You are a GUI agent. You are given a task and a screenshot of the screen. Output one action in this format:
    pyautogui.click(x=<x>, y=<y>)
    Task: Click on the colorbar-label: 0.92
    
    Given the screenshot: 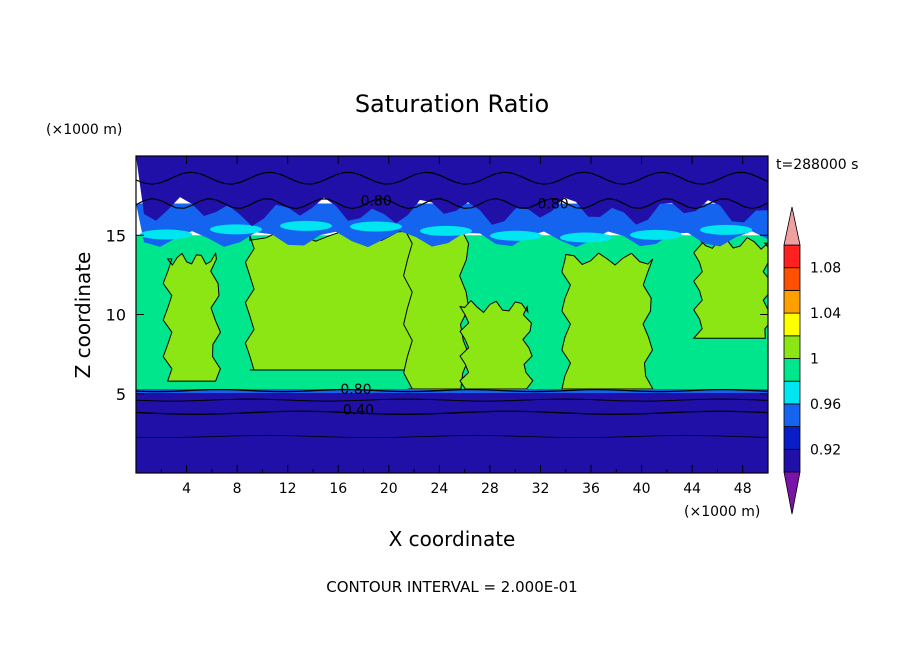 What is the action you would take?
    pyautogui.click(x=825, y=450)
    